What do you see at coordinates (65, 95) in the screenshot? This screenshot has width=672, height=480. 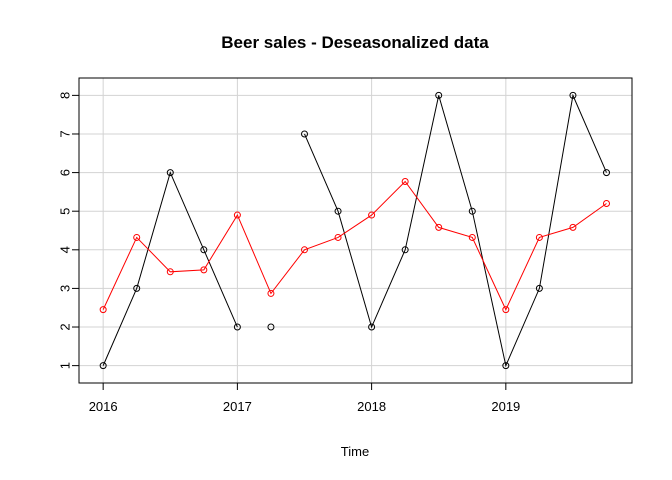 I see `y-tick-label: 8` at bounding box center [65, 95].